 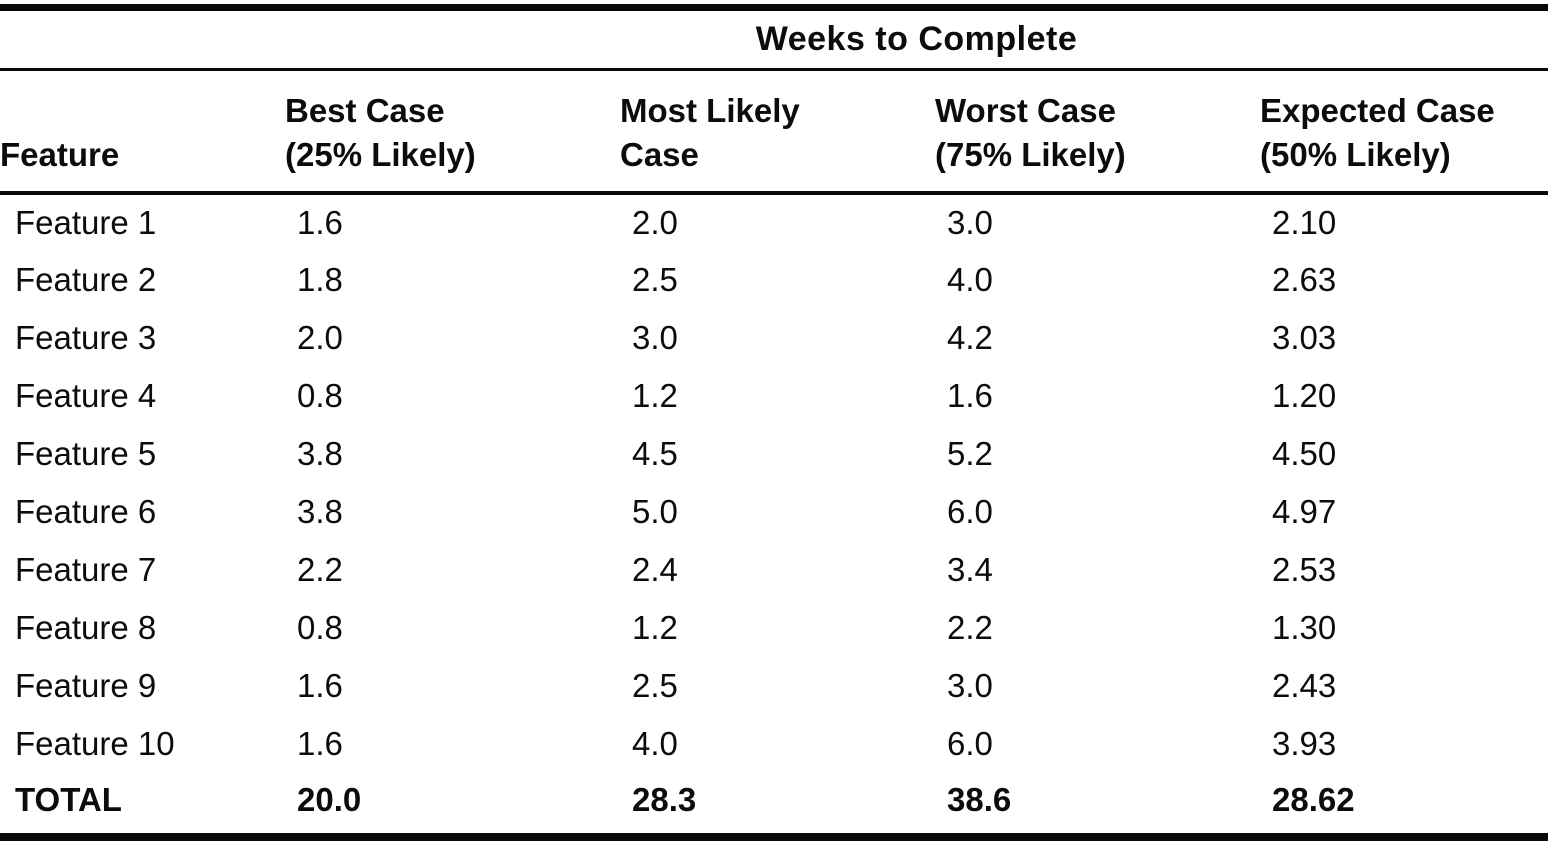 What do you see at coordinates (1304, 279) in the screenshot?
I see `cell-expected-case: 2.63` at bounding box center [1304, 279].